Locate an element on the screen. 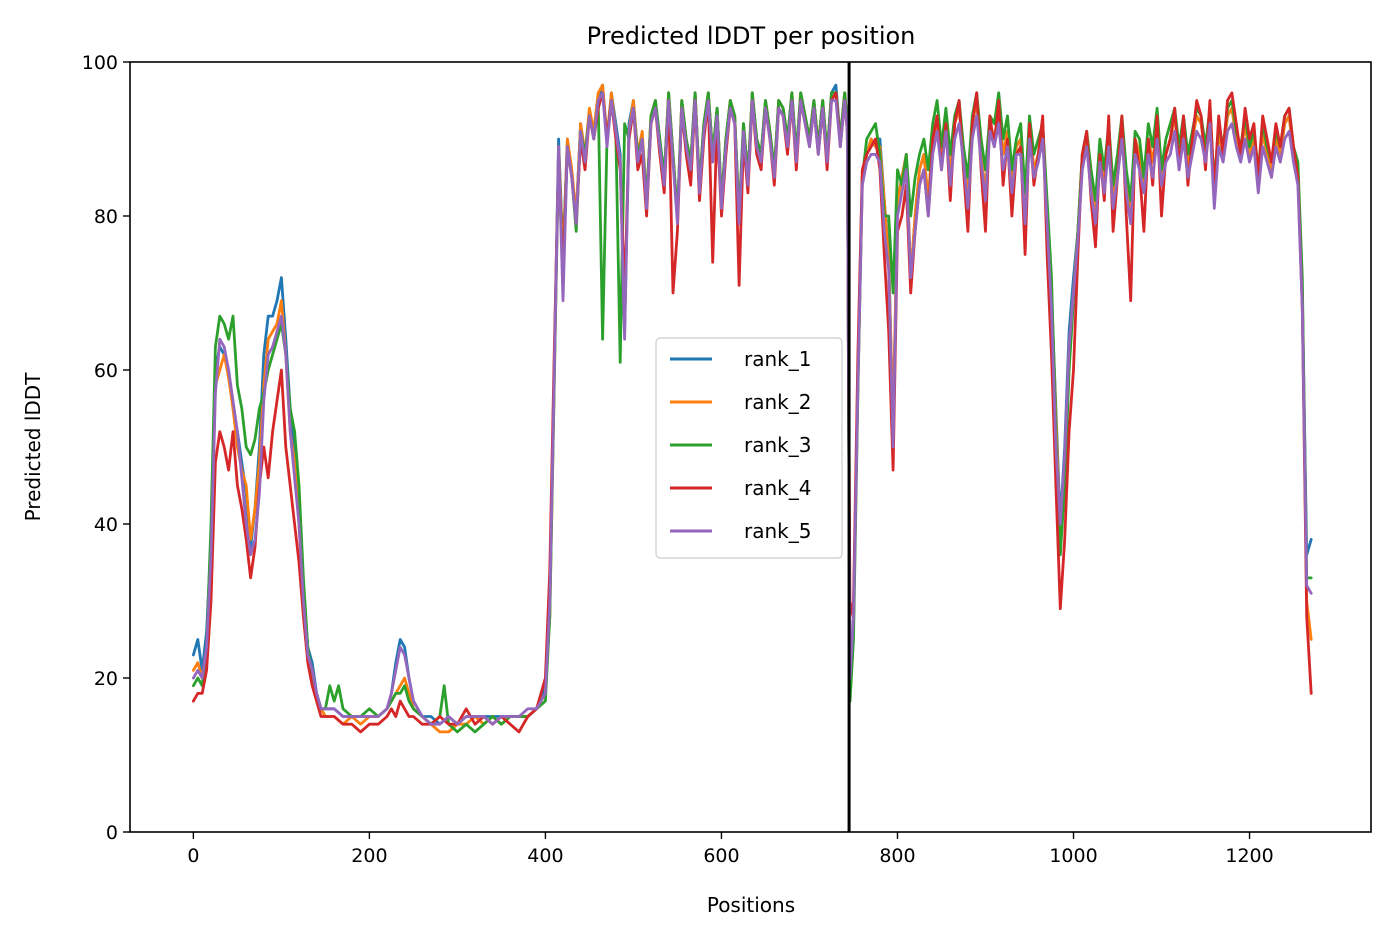 This screenshot has height=939, width=1391. y-tick-label: 40 is located at coordinates (106, 525).